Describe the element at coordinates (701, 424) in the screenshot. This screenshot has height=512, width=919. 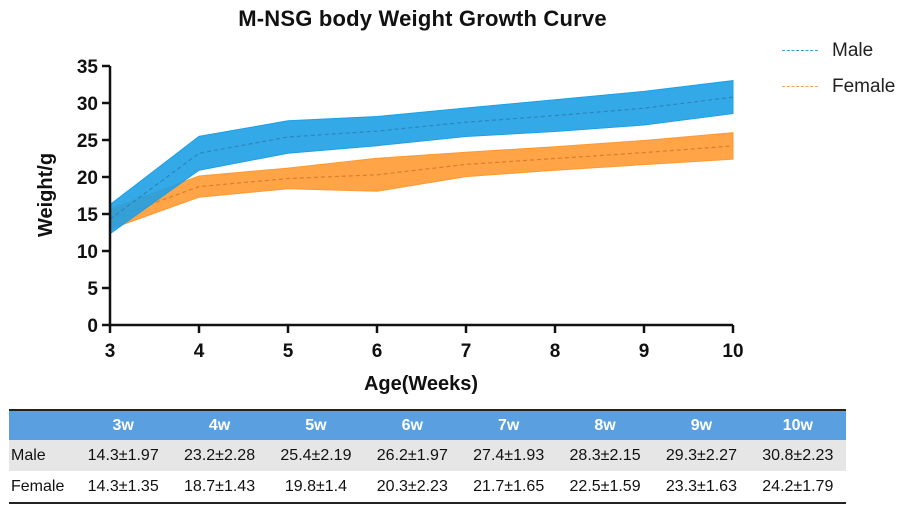
I see `table-header-cell: 9w` at that location.